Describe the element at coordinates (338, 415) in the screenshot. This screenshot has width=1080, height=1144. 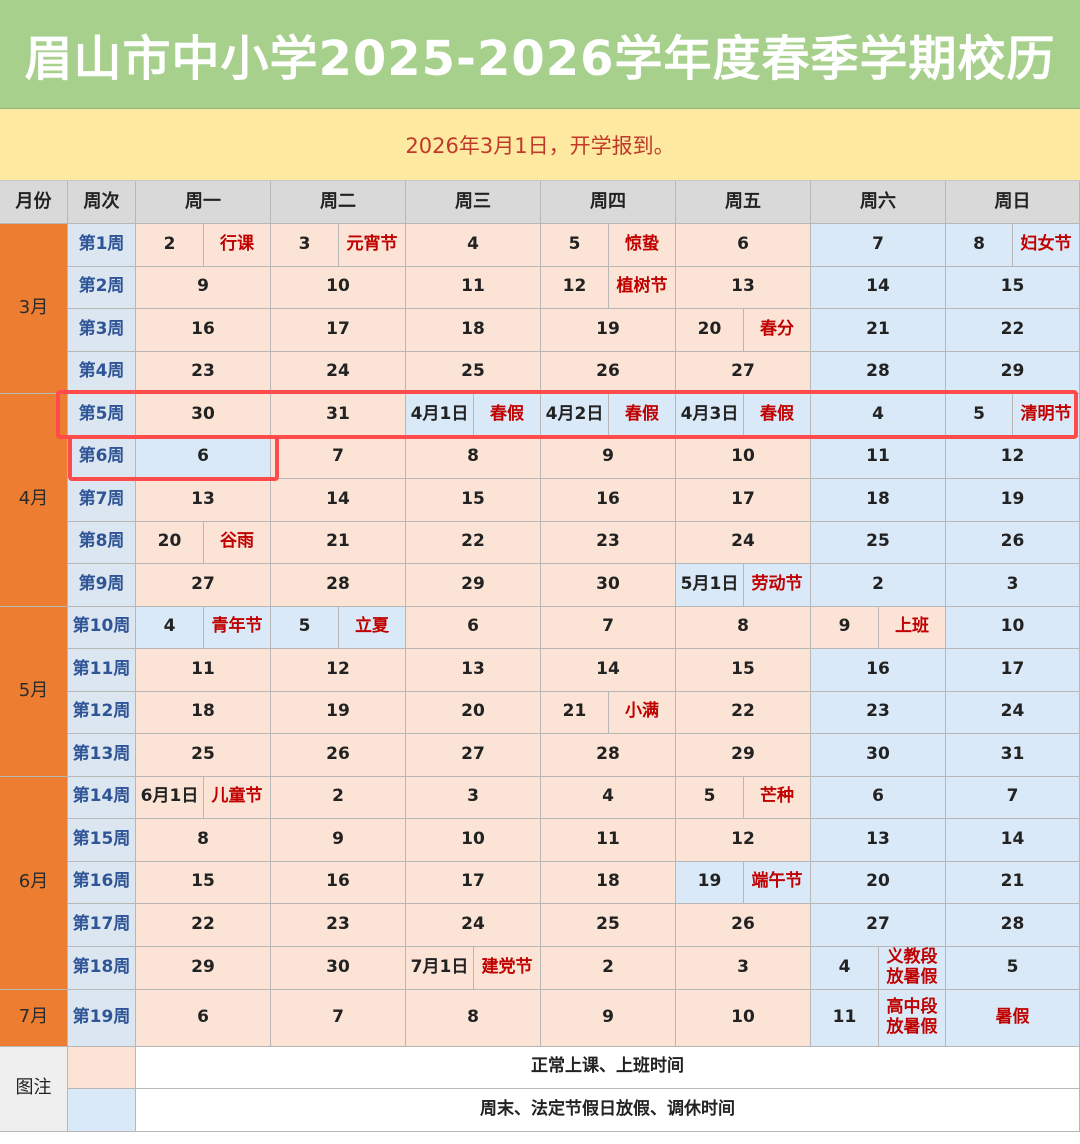
I see `date-cell: 31` at that location.